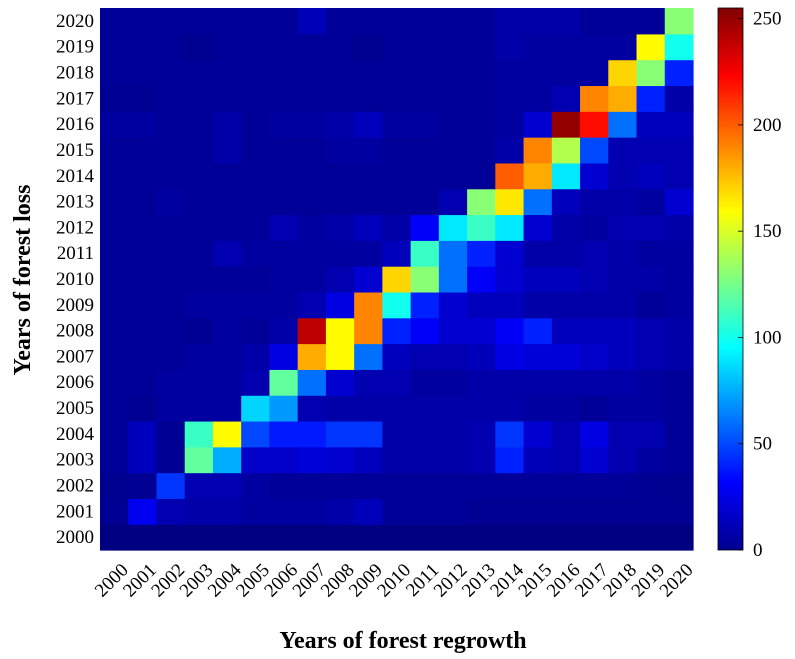 Image resolution: width=795 pixels, height=659 pixels. Describe the element at coordinates (75, 202) in the screenshot. I see `y-tick-label: 2013` at that location.